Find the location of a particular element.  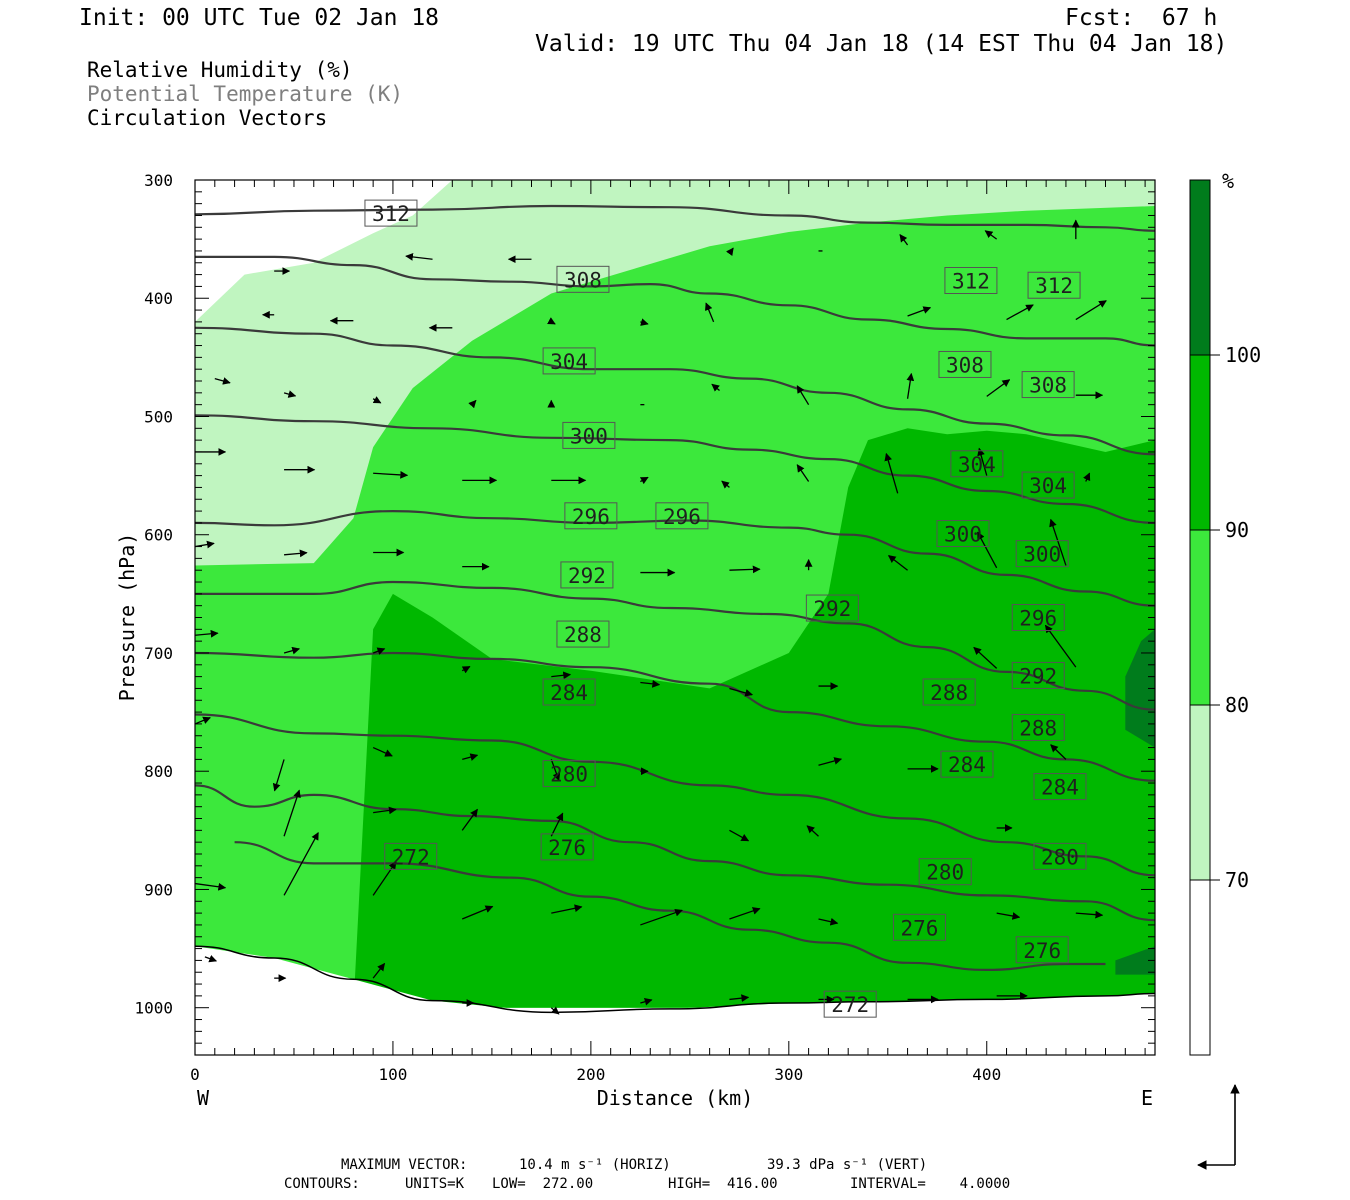

contours-units: UNITS=K is located at coordinates (435, 1184).